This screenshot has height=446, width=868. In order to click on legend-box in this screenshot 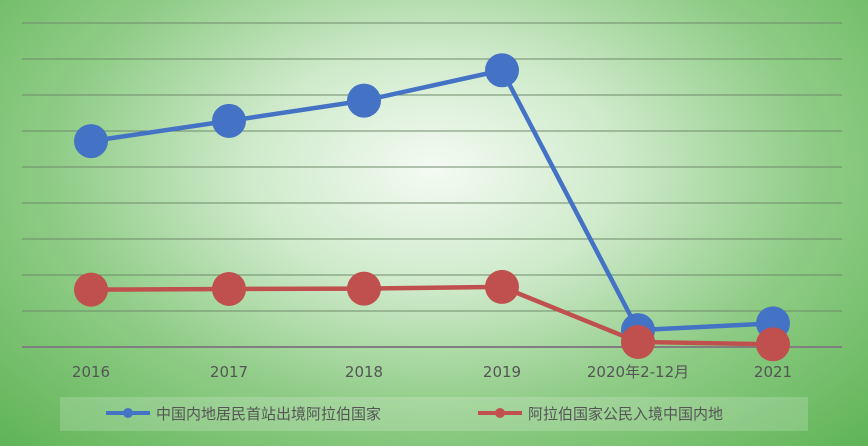, I will do `click(434, 414)`.